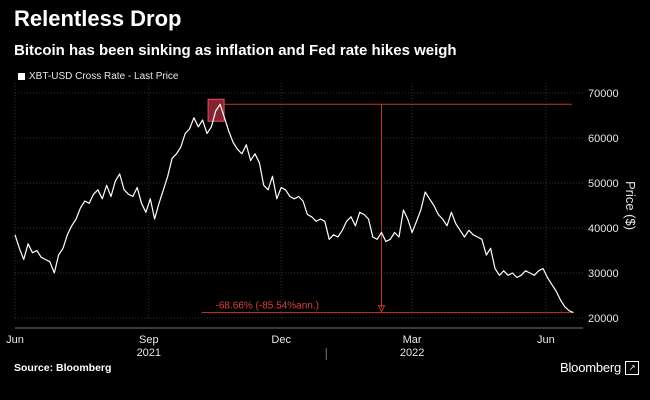  I want to click on y-axis-label: Price ($), so click(630, 205).